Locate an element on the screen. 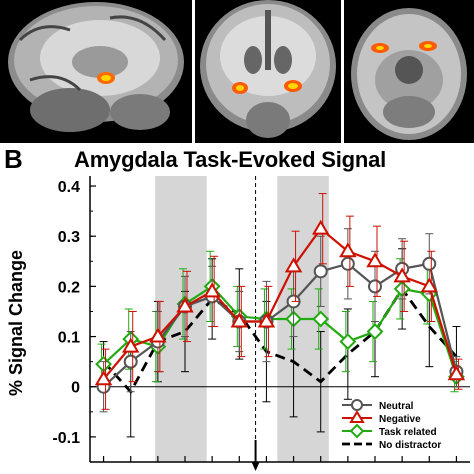  legend: Neutral Negative Task related No distractor is located at coordinates (391, 425).